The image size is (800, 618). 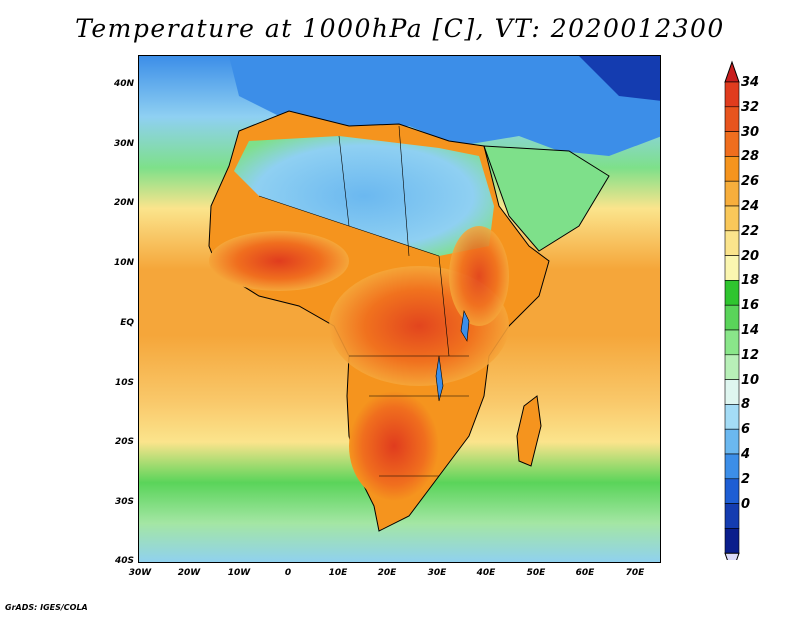 What do you see at coordinates (750, 182) in the screenshot?
I see `colorbar-tick-label: 26` at bounding box center [750, 182].